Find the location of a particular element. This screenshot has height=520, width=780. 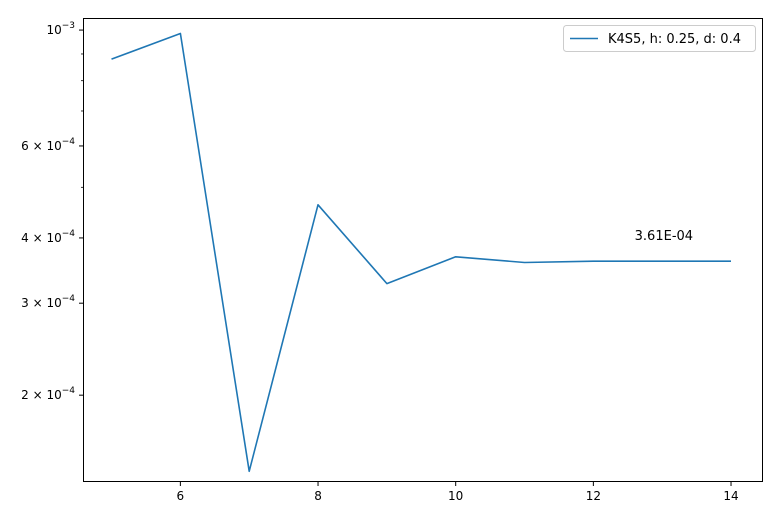

x-tick-label: 6 is located at coordinates (181, 496).